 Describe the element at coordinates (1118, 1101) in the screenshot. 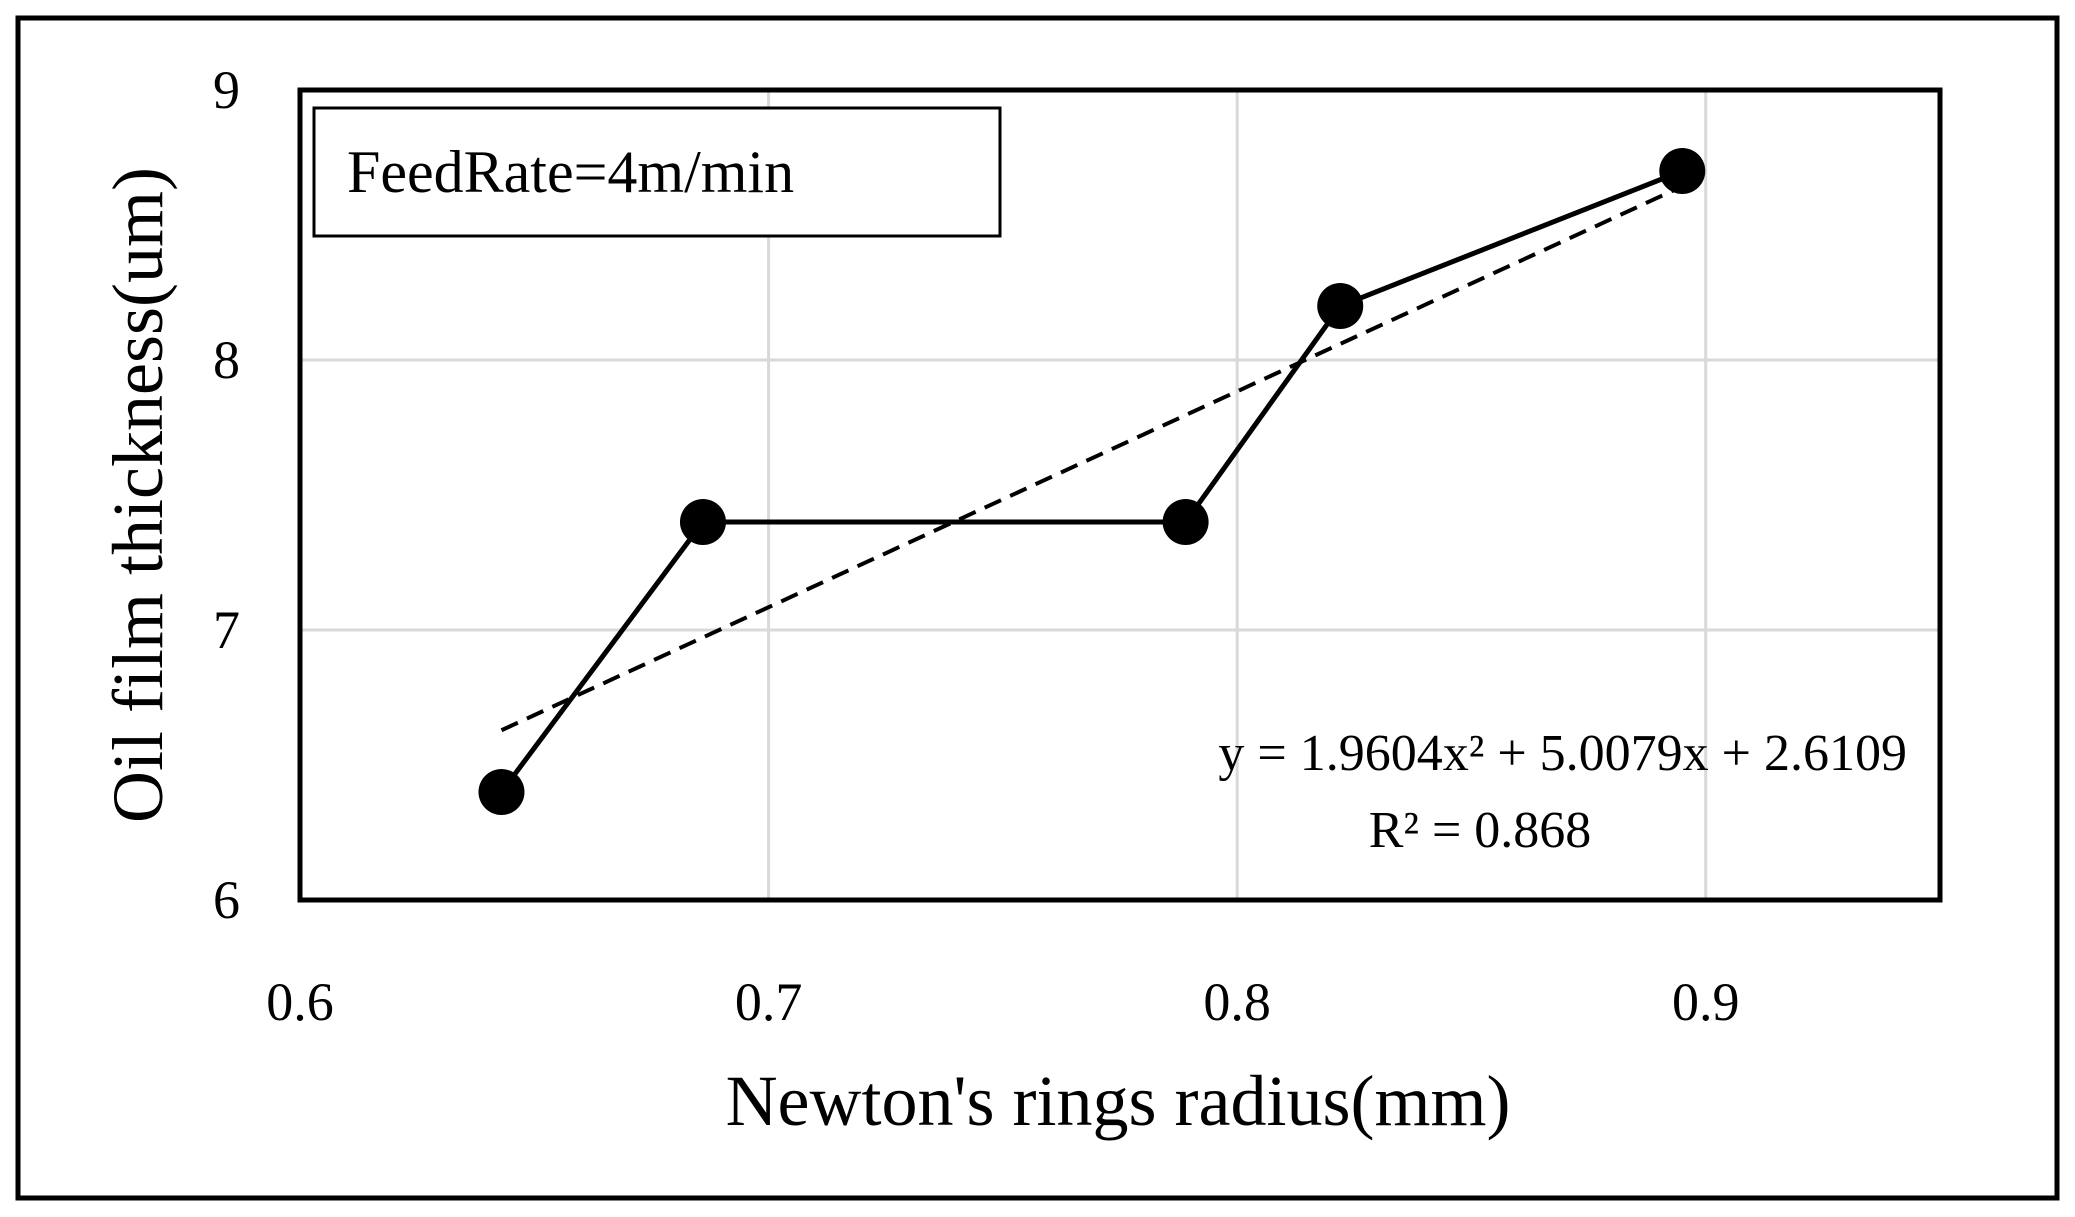

I see `x-axis-label: Newton's rings radius(mm)` at that location.